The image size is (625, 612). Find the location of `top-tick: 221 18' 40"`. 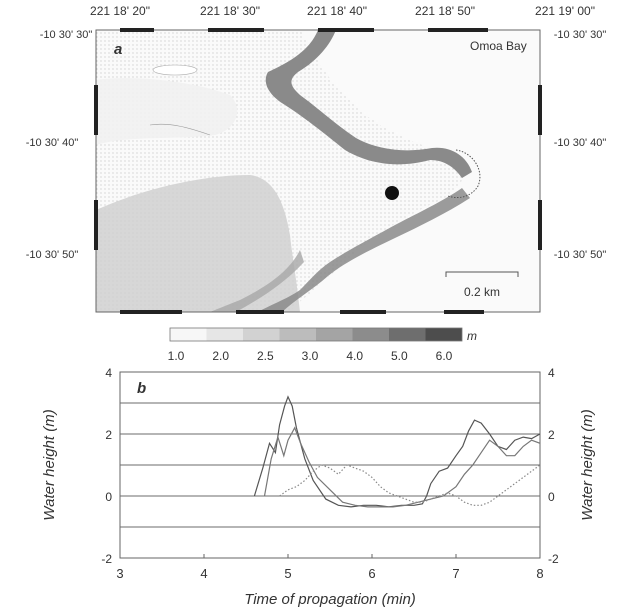

top-tick: 221 18' 40" is located at coordinates (337, 11).